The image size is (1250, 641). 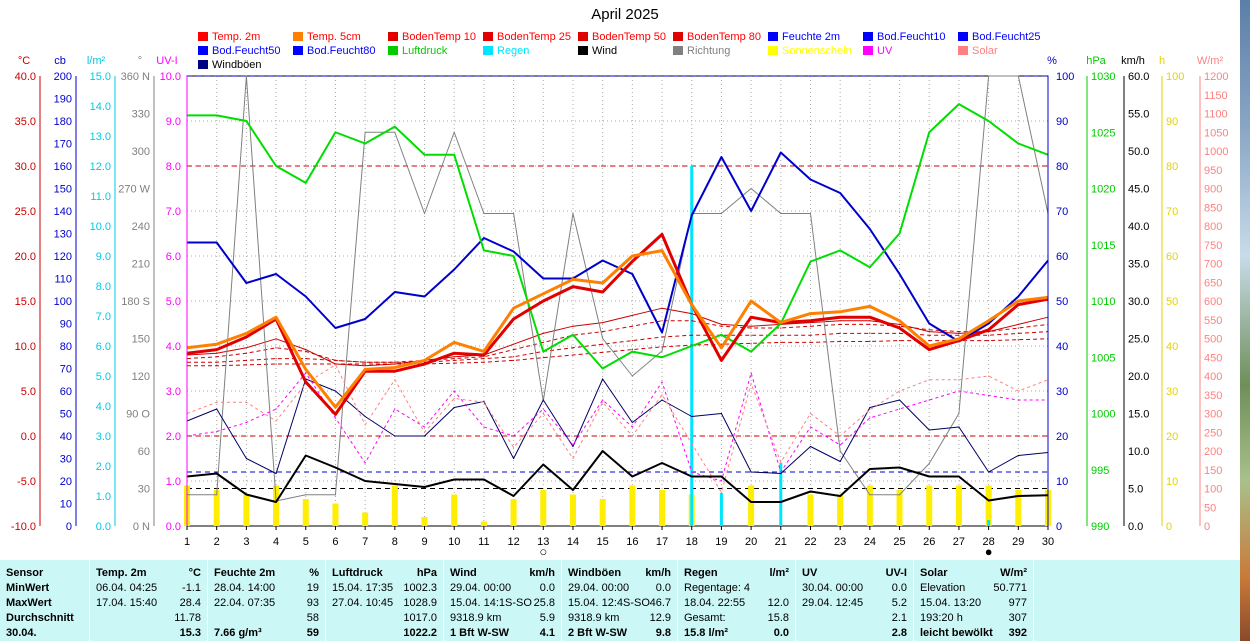 I want to click on legend-label: Richtung, so click(x=709, y=51).